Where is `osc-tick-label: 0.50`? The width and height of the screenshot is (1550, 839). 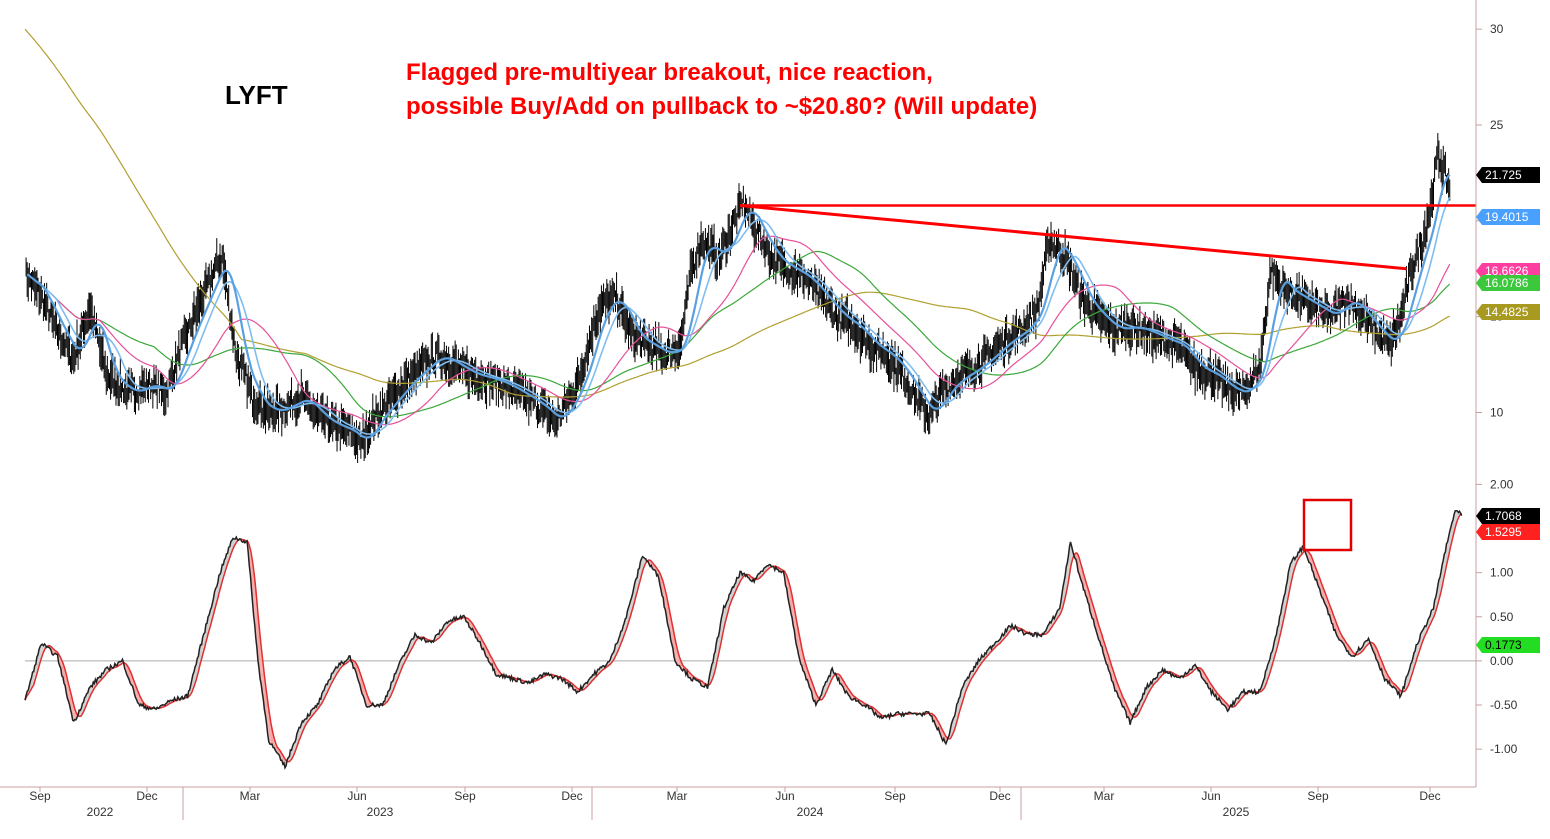 osc-tick-label: 0.50 is located at coordinates (1502, 617).